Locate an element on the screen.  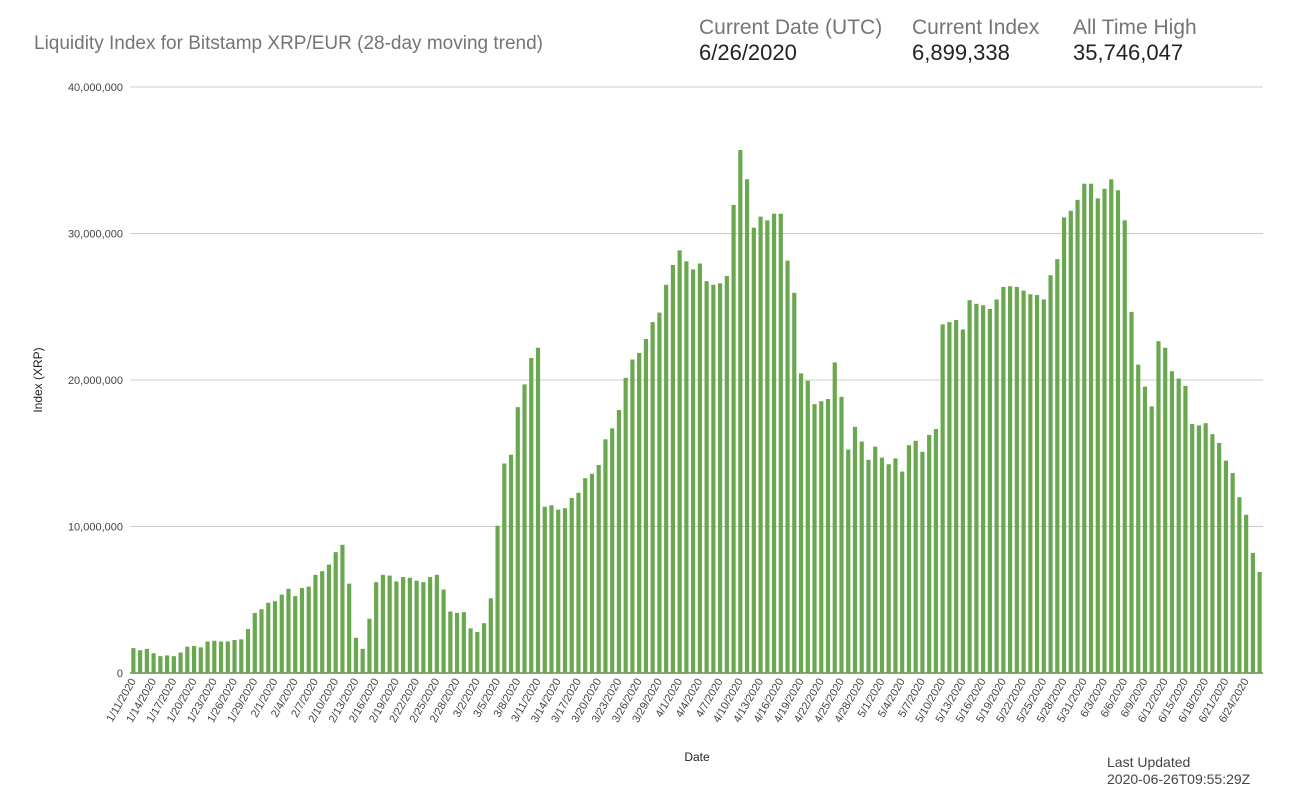
stat-current-index-label: Current Index is located at coordinates (976, 27).